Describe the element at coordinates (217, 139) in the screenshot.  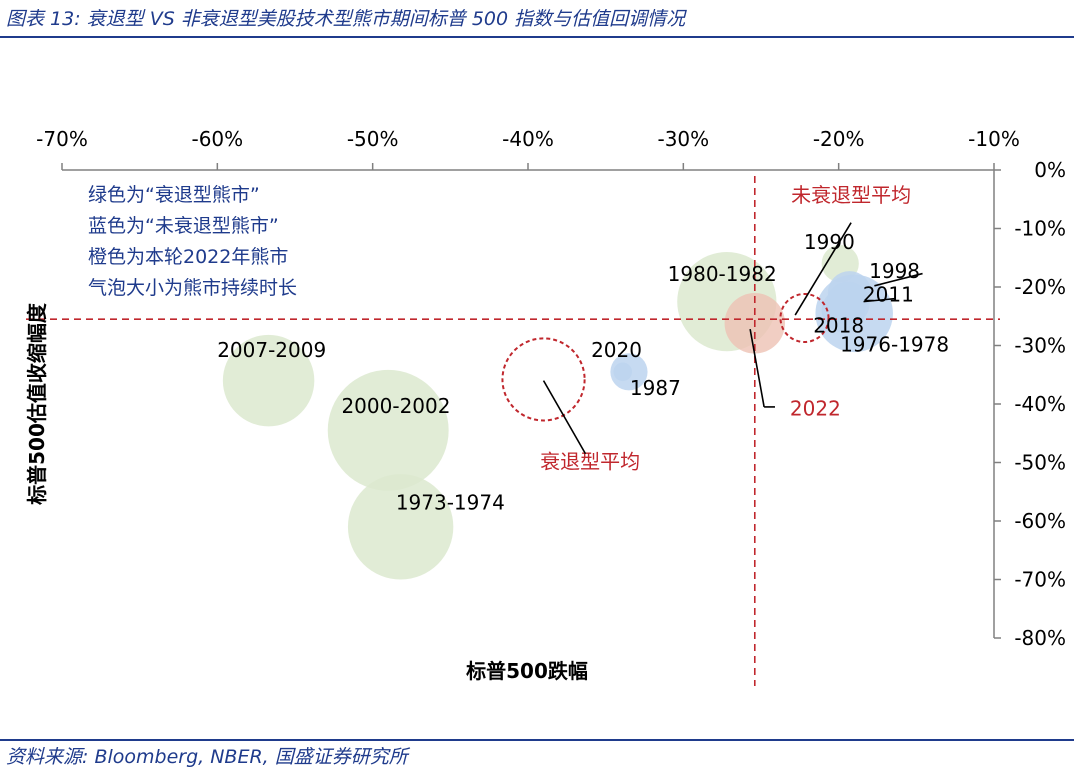
I see `x-tick-label: -60%` at that location.